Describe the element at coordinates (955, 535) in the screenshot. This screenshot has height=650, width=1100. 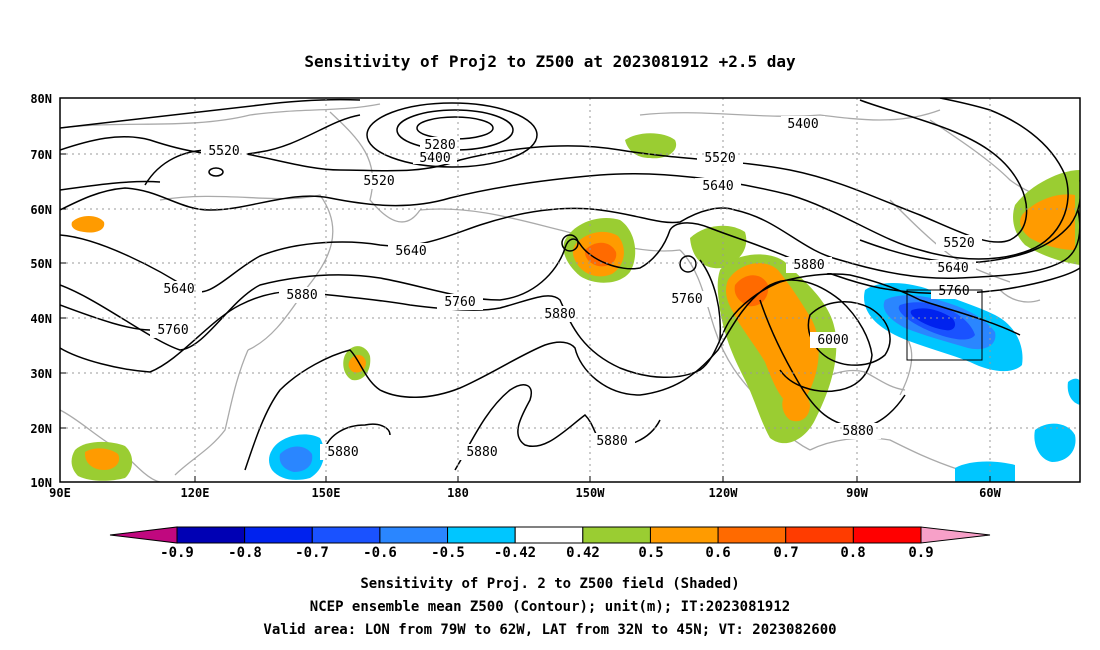
I see `colorbar-right-arrow` at that location.